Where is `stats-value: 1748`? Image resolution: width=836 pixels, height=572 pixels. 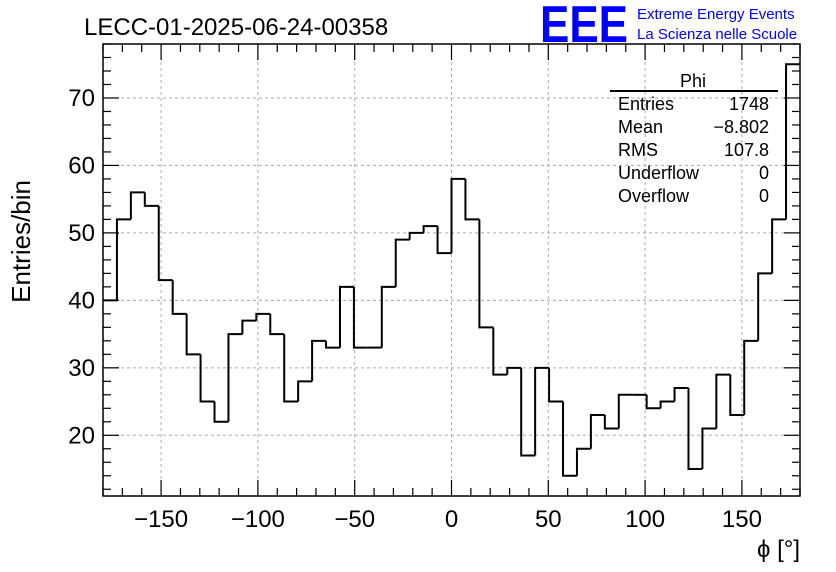
stats-value: 1748 is located at coordinates (749, 104).